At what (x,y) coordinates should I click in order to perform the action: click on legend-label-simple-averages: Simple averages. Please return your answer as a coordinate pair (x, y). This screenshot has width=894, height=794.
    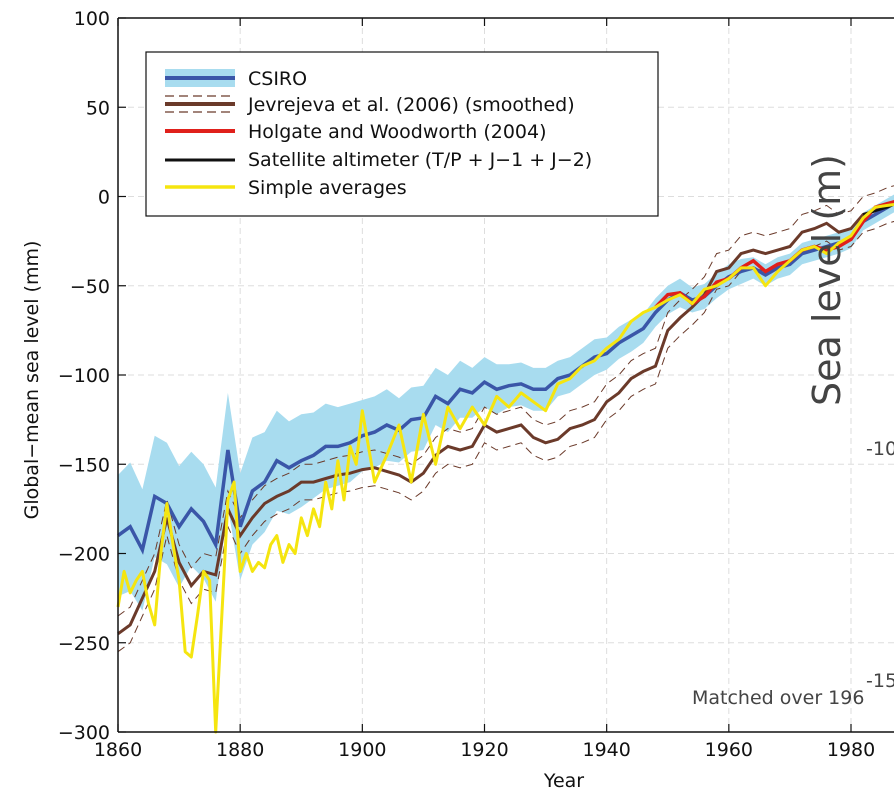
    Looking at the image, I should click on (327, 188).